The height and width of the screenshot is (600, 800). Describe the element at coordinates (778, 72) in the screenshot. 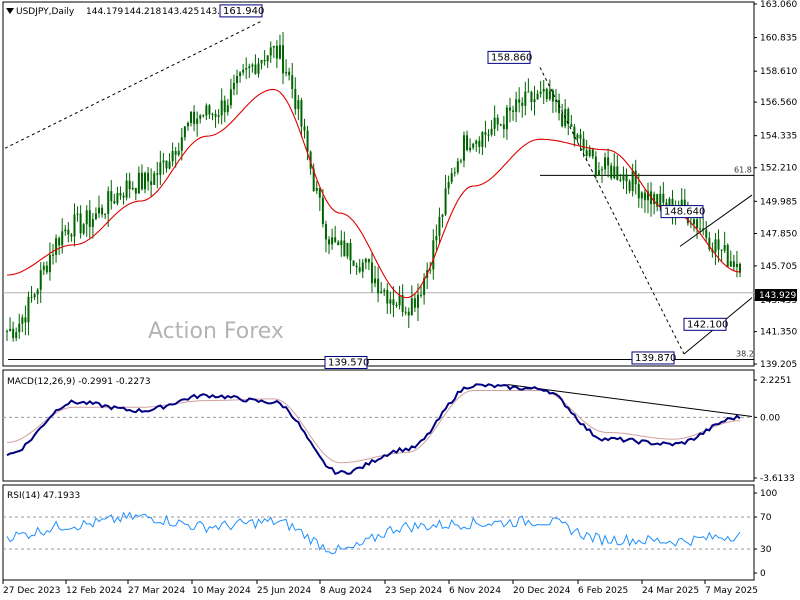

I see `price-tick-label: 158.610` at that location.